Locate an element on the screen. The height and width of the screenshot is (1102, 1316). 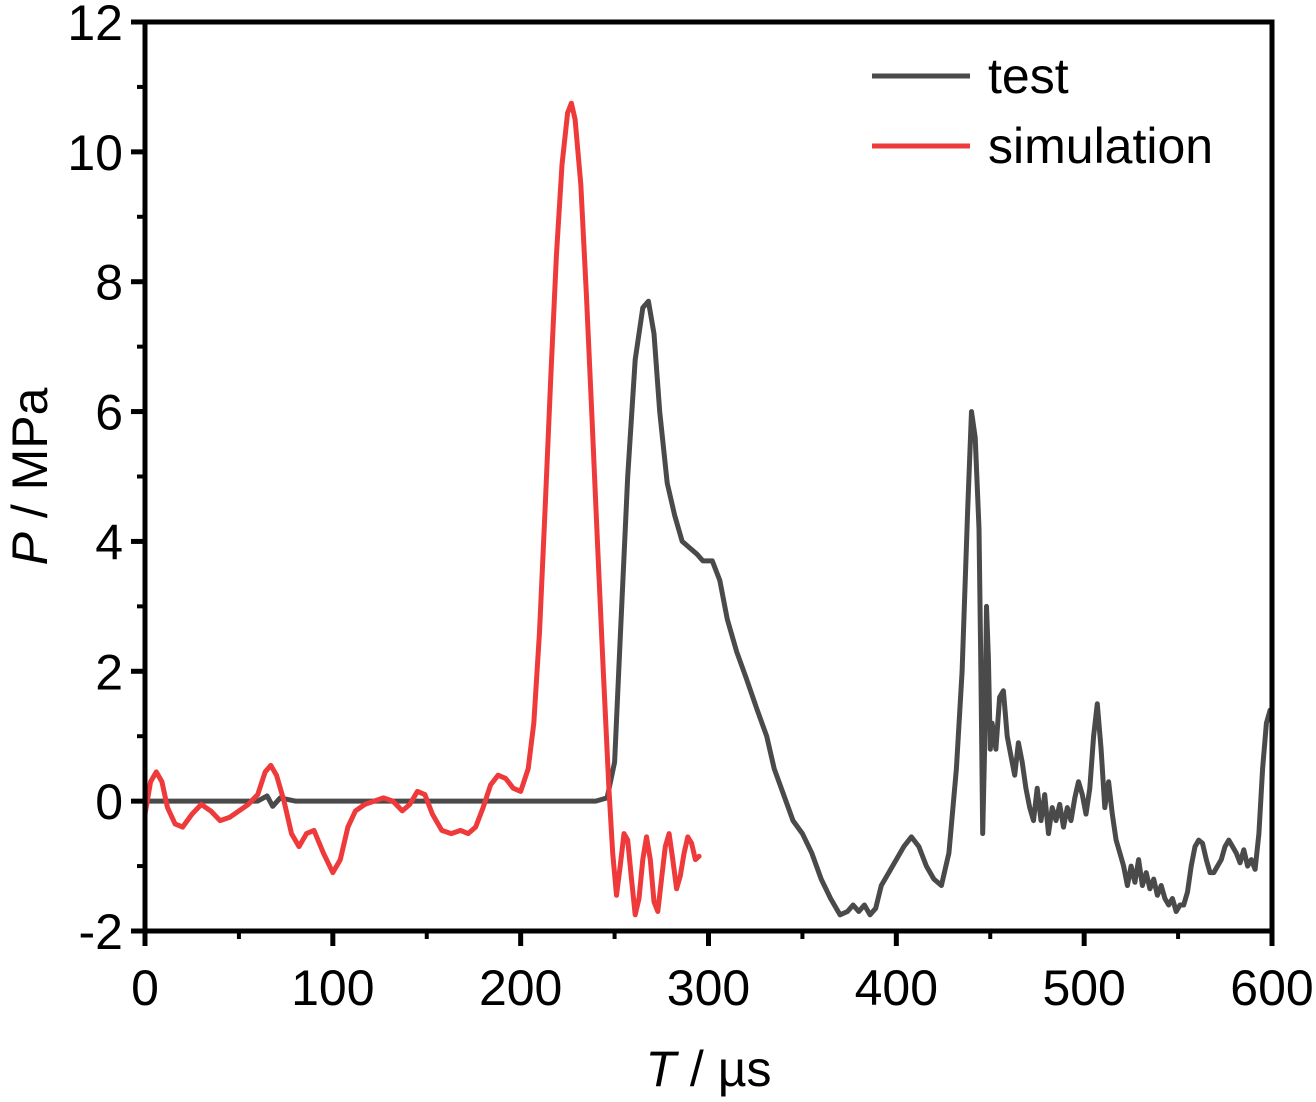
y-axis-unit: / MPa is located at coordinates (30, 459).